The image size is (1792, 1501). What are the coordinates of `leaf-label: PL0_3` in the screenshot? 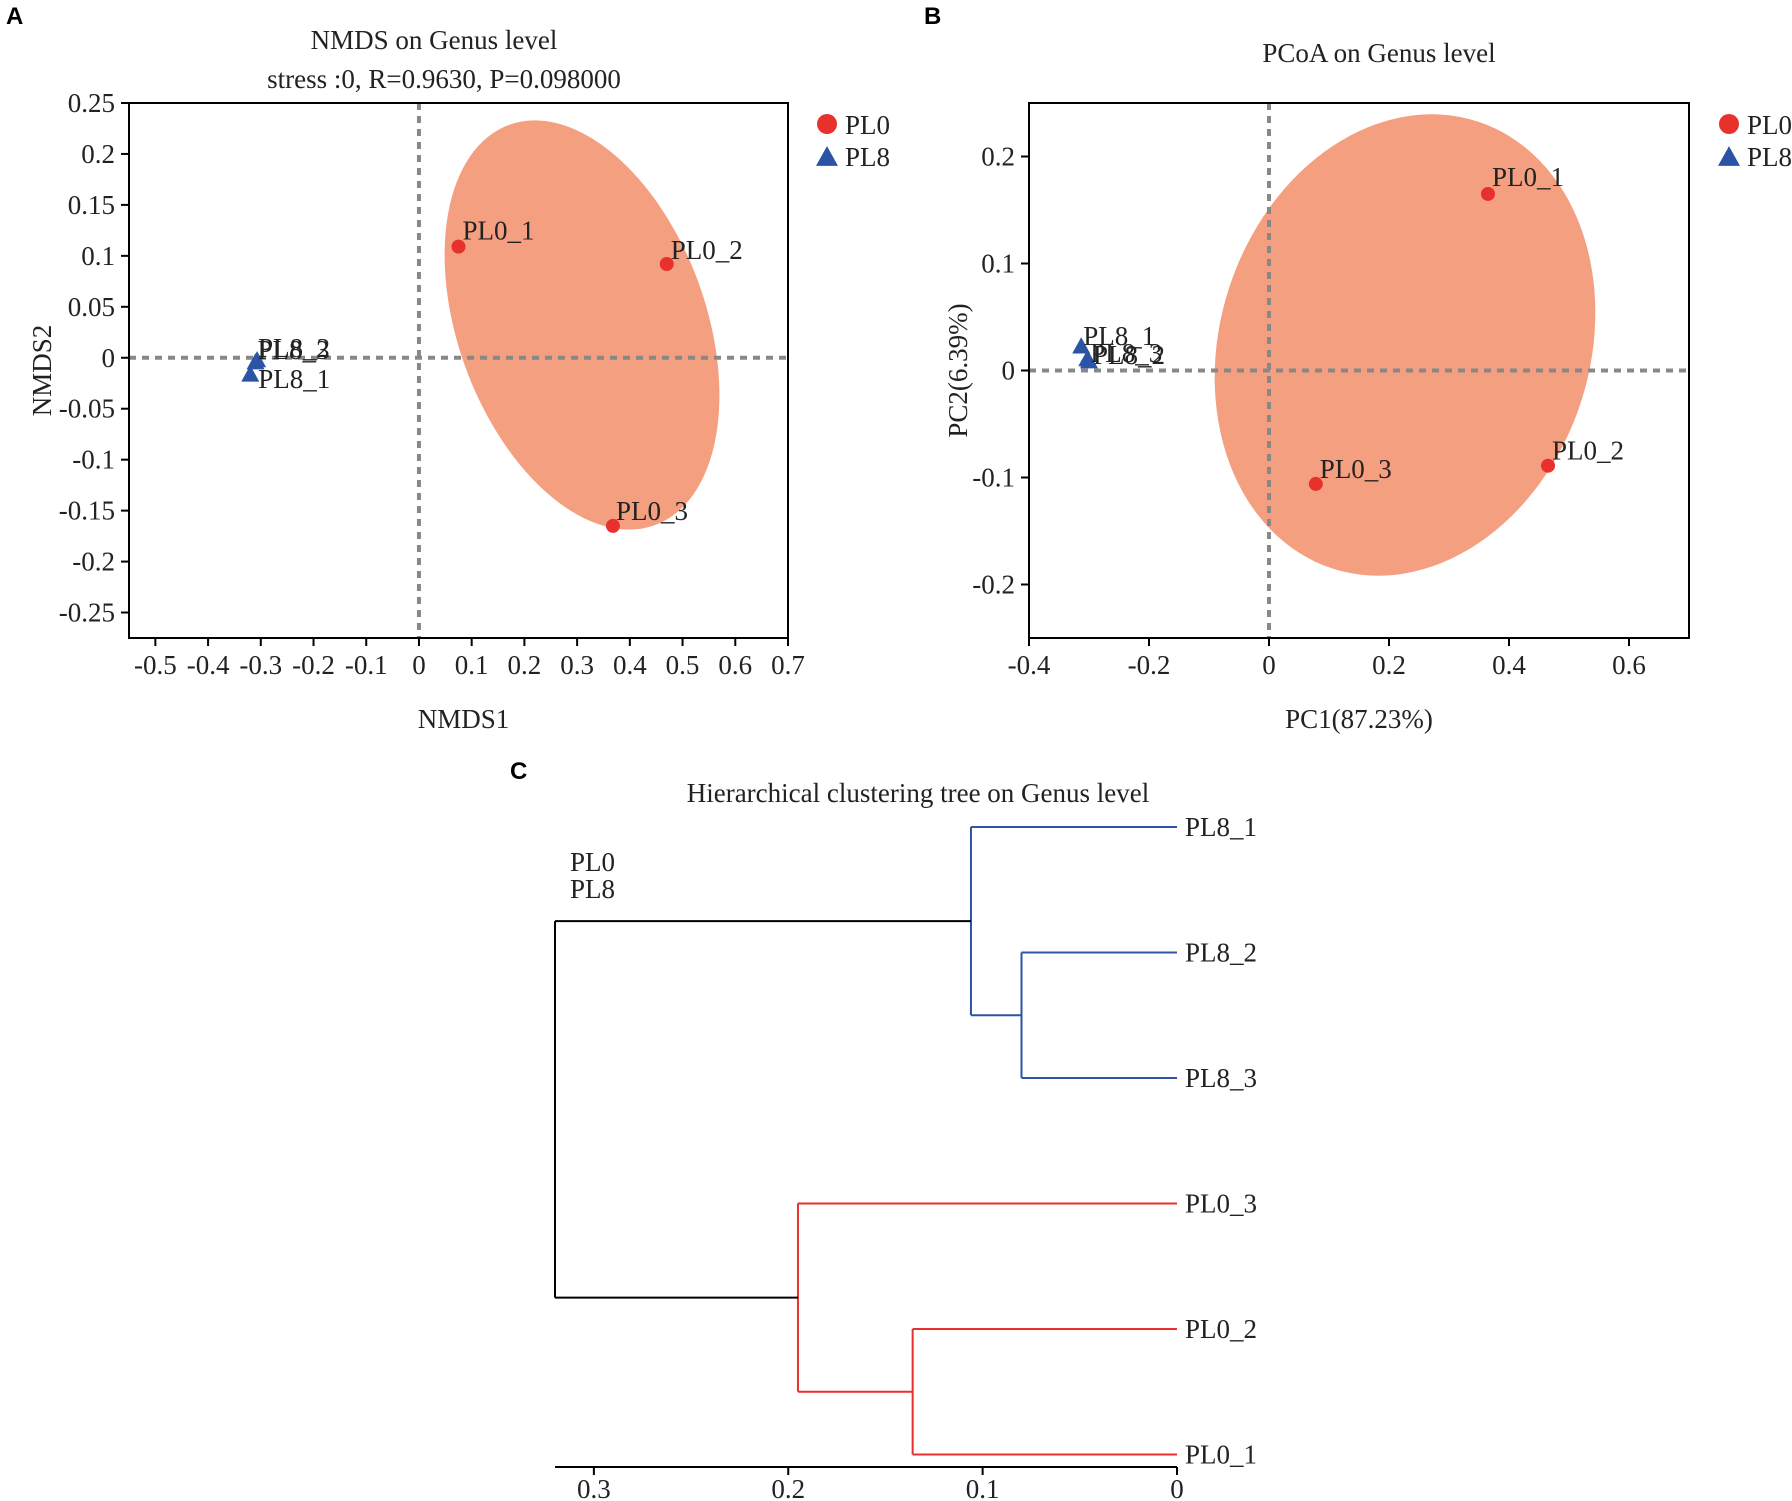 It's located at (1221, 1204).